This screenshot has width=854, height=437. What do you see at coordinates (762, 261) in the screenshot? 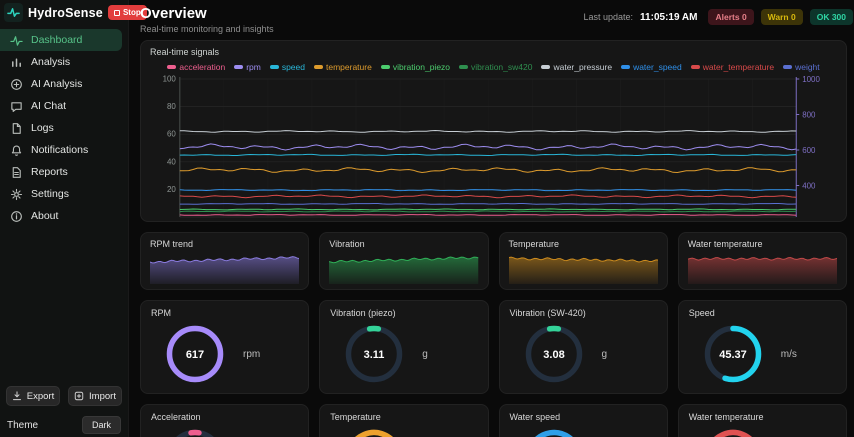
I see `spark-card-water-temperature: Water temperature` at bounding box center [762, 261].